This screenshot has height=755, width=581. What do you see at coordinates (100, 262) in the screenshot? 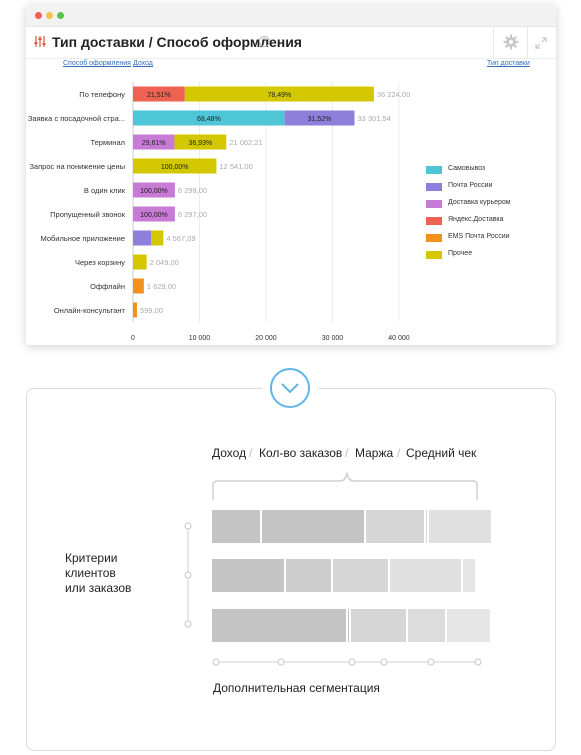
I see `category-label: Через корзину` at bounding box center [100, 262].